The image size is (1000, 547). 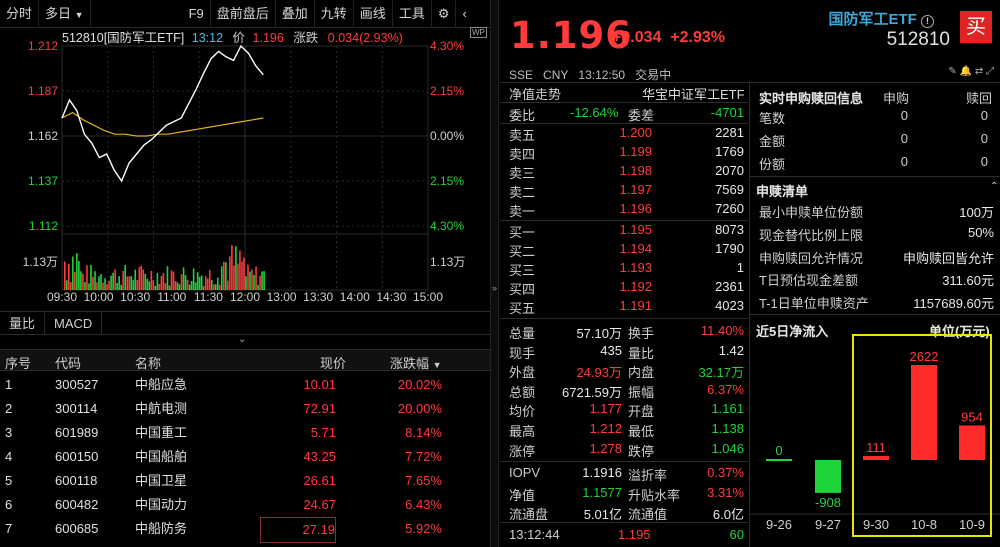 I want to click on row-name: 中国卫星, so click(x=161, y=480).